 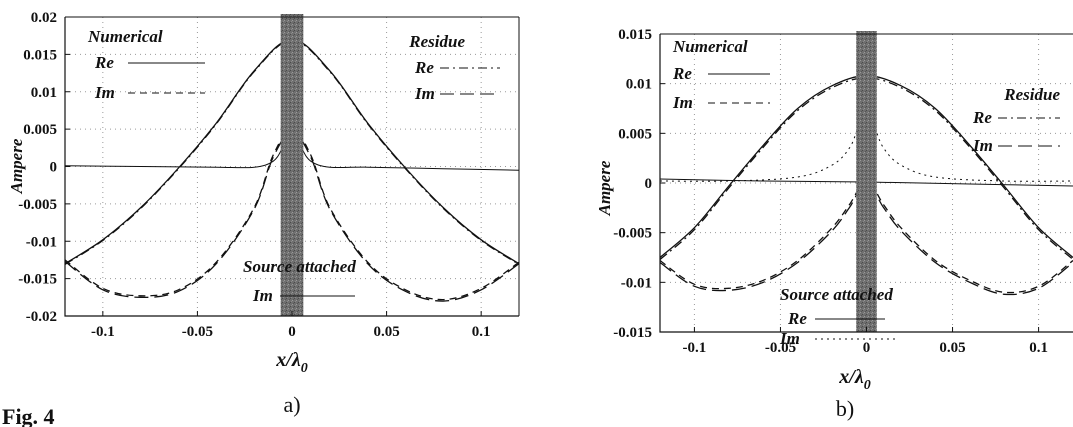 I want to click on series-residue-im-line, so click(x=866, y=239).